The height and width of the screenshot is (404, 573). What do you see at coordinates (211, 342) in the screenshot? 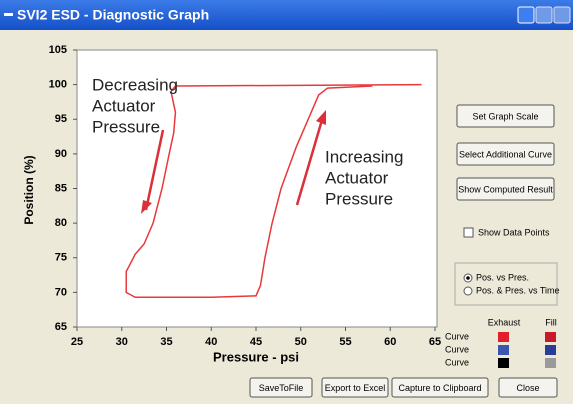
I see `x-tick-label: 40` at bounding box center [211, 342].